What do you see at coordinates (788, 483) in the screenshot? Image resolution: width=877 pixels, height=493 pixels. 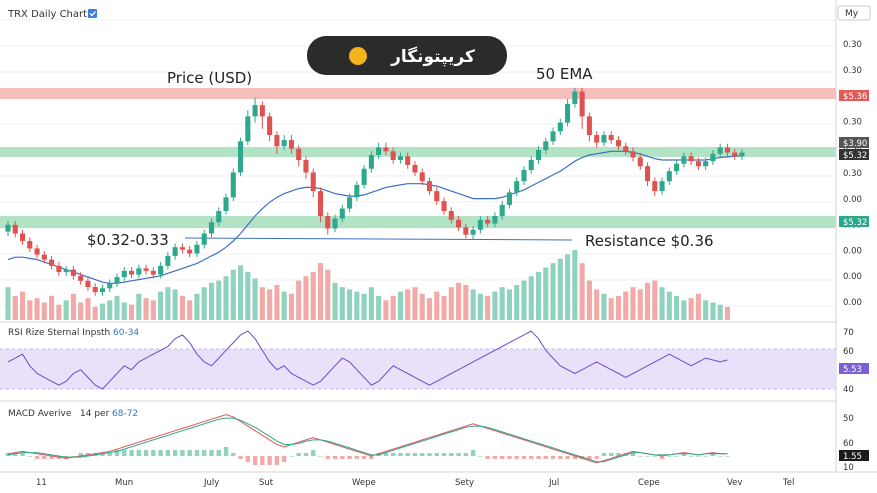 I see `x-axis-label: Tel` at bounding box center [788, 483].